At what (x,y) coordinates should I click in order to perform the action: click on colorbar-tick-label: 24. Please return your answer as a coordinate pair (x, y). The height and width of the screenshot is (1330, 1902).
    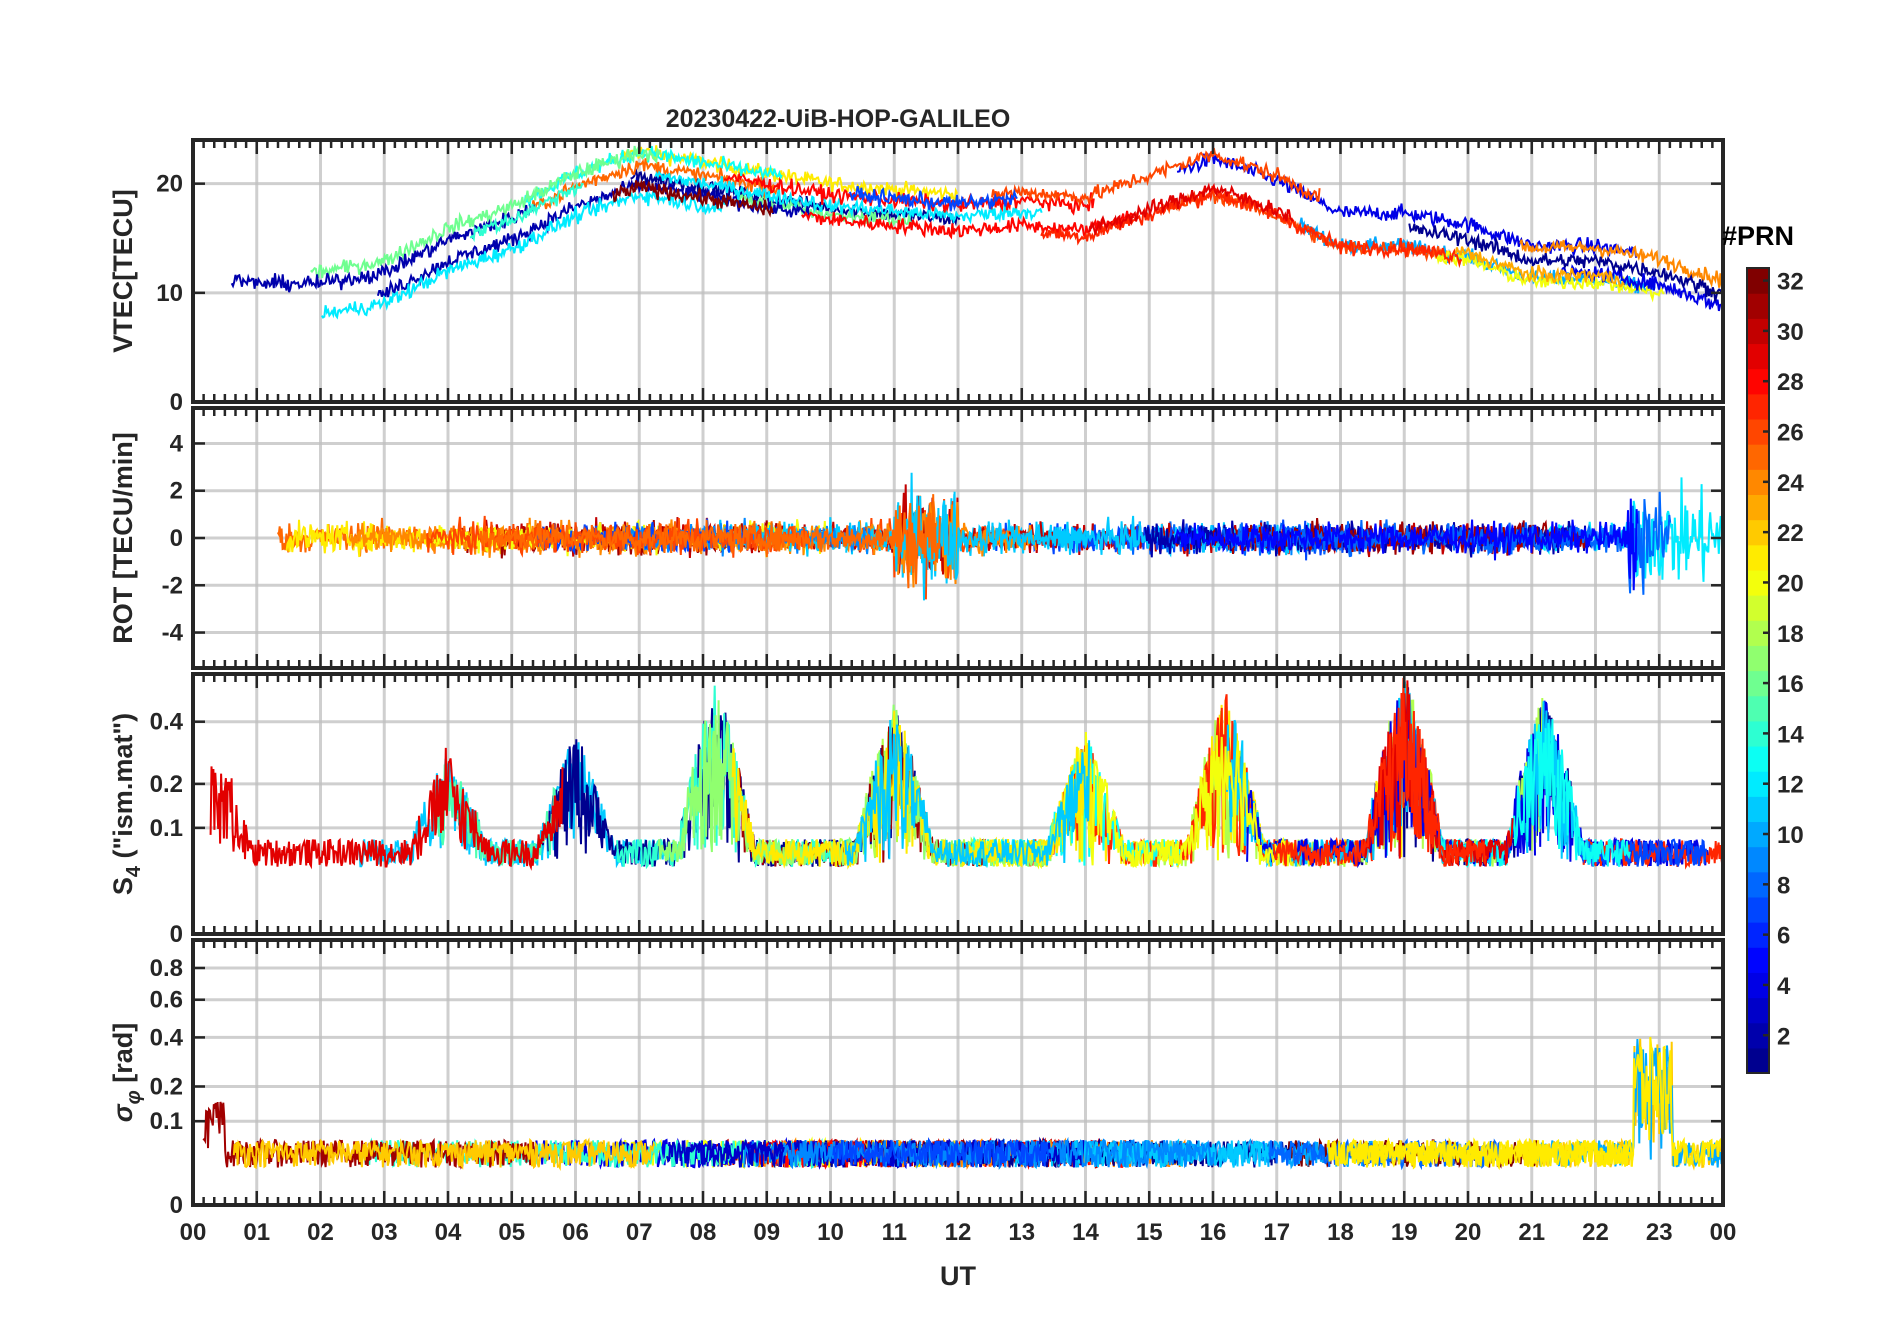
    Looking at the image, I should click on (1790, 483).